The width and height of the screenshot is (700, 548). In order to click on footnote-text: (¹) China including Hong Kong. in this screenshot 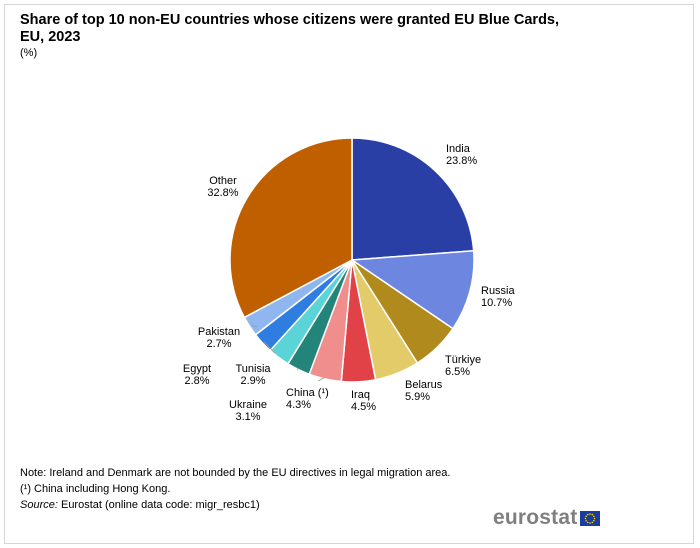, I will do `click(95, 489)`.